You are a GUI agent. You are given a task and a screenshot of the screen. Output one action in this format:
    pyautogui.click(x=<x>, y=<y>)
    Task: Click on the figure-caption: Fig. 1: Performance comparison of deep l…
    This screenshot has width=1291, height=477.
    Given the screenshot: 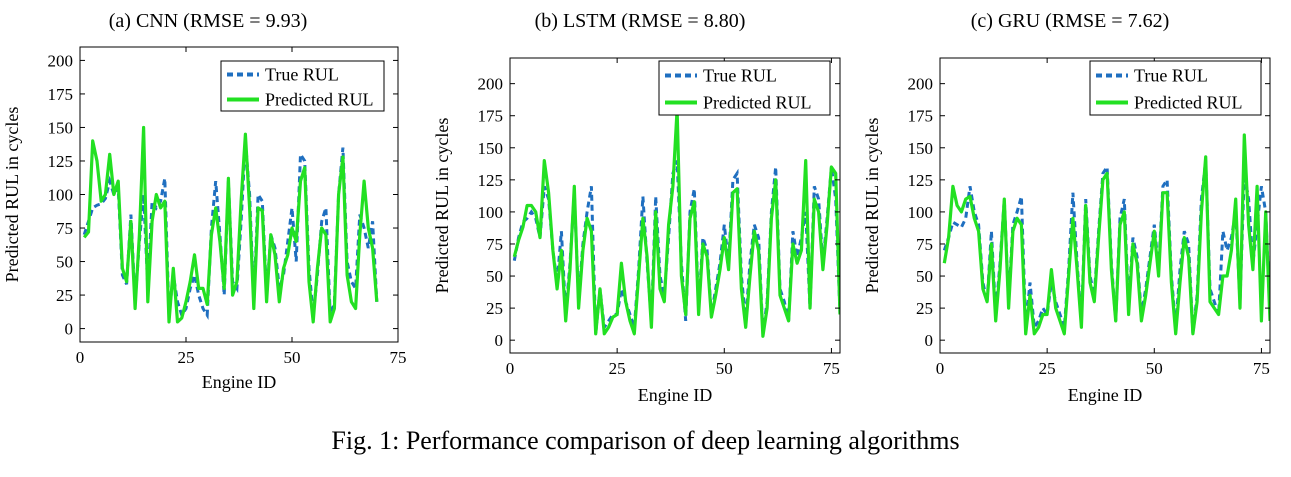 What is the action you would take?
    pyautogui.click(x=645, y=440)
    